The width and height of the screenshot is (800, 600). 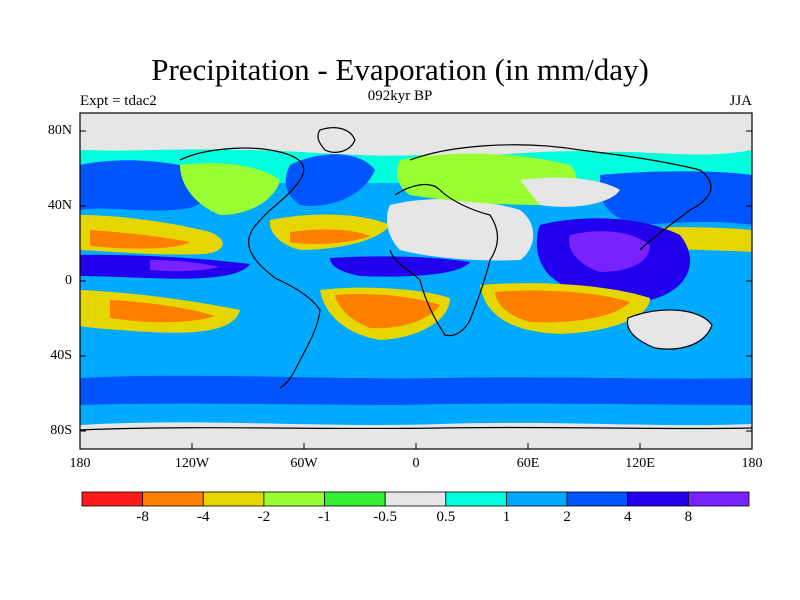 I want to click on lon-label-180e: 180, so click(x=752, y=463).